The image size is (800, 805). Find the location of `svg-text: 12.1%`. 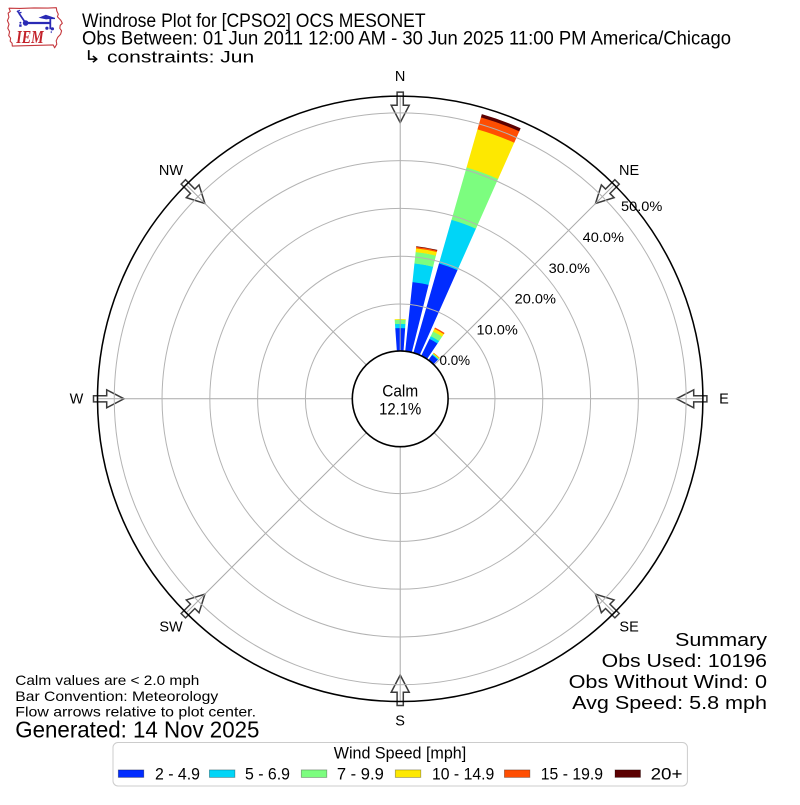

svg-text: 12.1% is located at coordinates (400, 408).